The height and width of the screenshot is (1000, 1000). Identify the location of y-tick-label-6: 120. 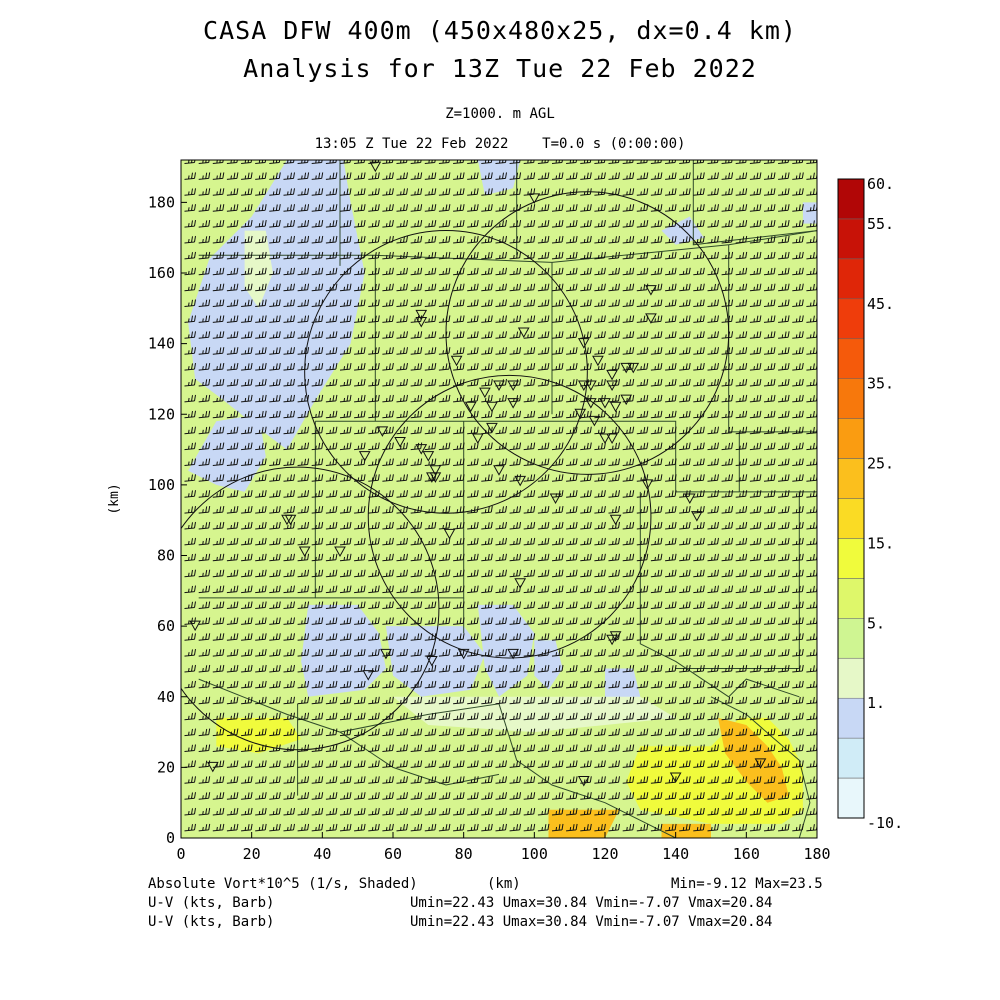
(161, 414).